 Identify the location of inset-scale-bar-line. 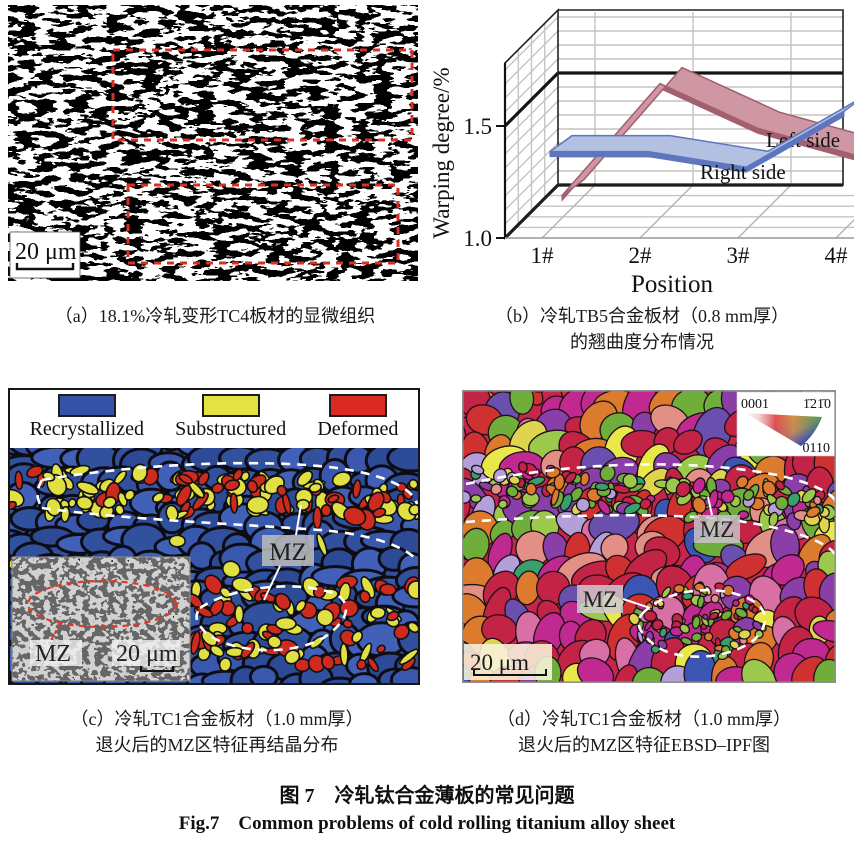
(157, 669).